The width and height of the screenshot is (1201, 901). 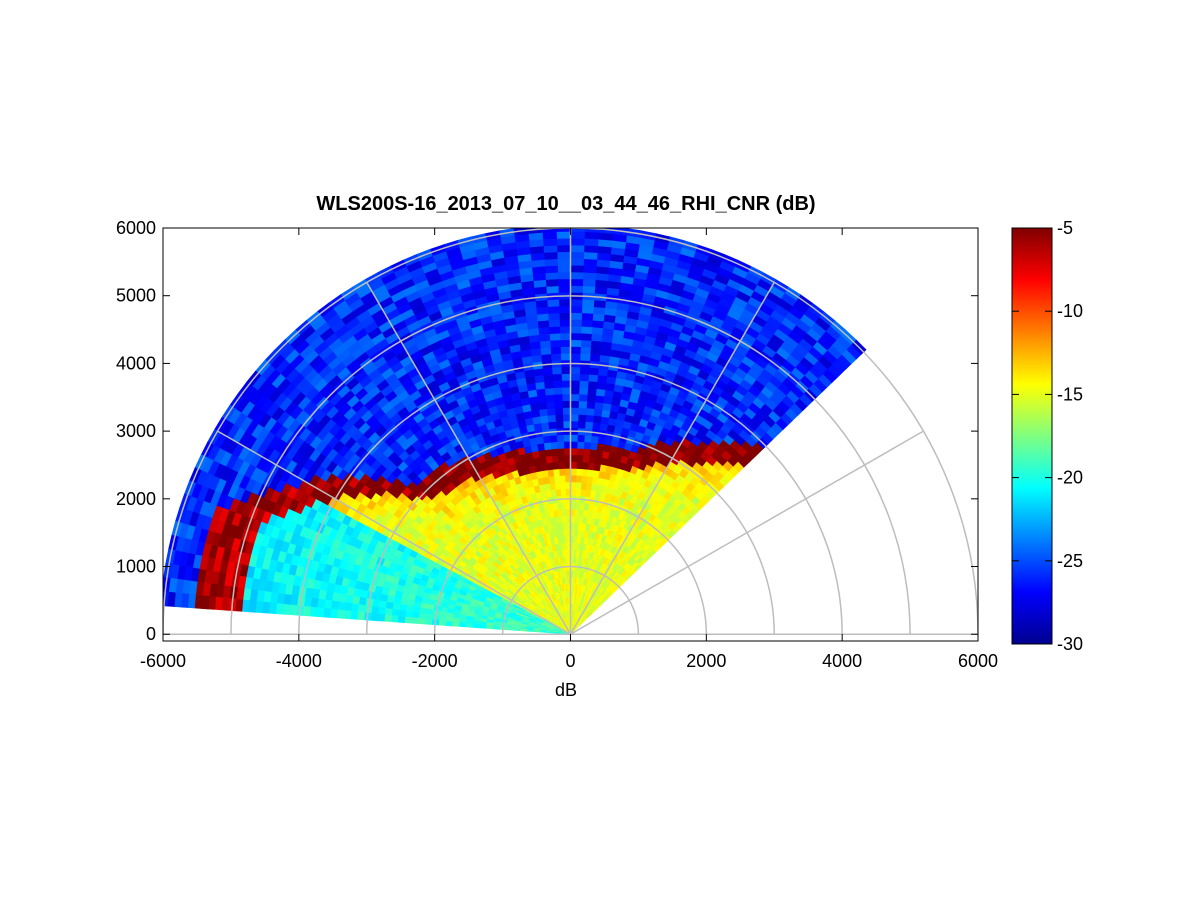 I want to click on y-tick-label: 5000, so click(x=136, y=296).